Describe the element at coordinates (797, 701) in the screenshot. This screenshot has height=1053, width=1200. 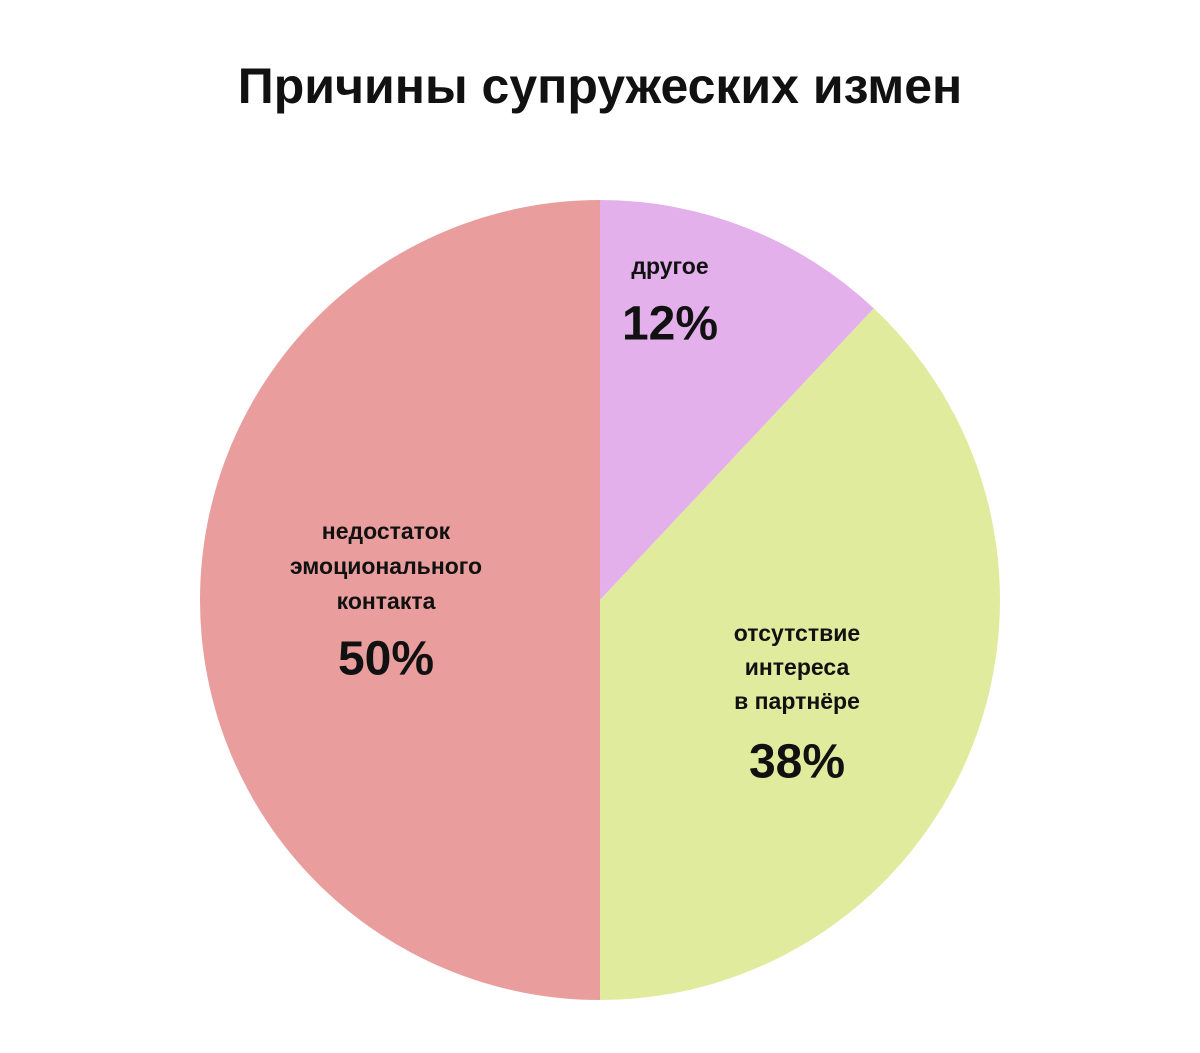
I see `slice-label: в партнёре` at that location.